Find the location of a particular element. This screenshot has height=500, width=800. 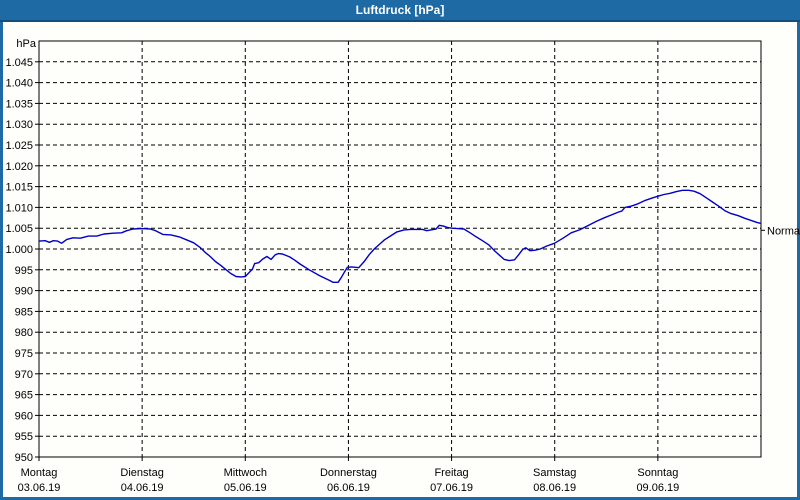

day-name-label: Freitag is located at coordinates (451, 473).